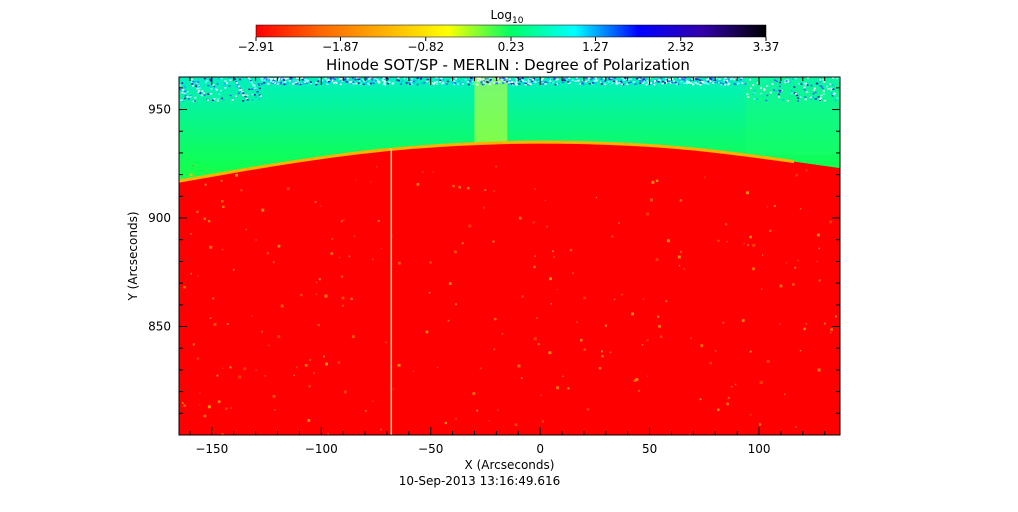 This screenshot has width=1018, height=512. What do you see at coordinates (759, 449) in the screenshot?
I see `x-tick-label: 100` at bounding box center [759, 449].